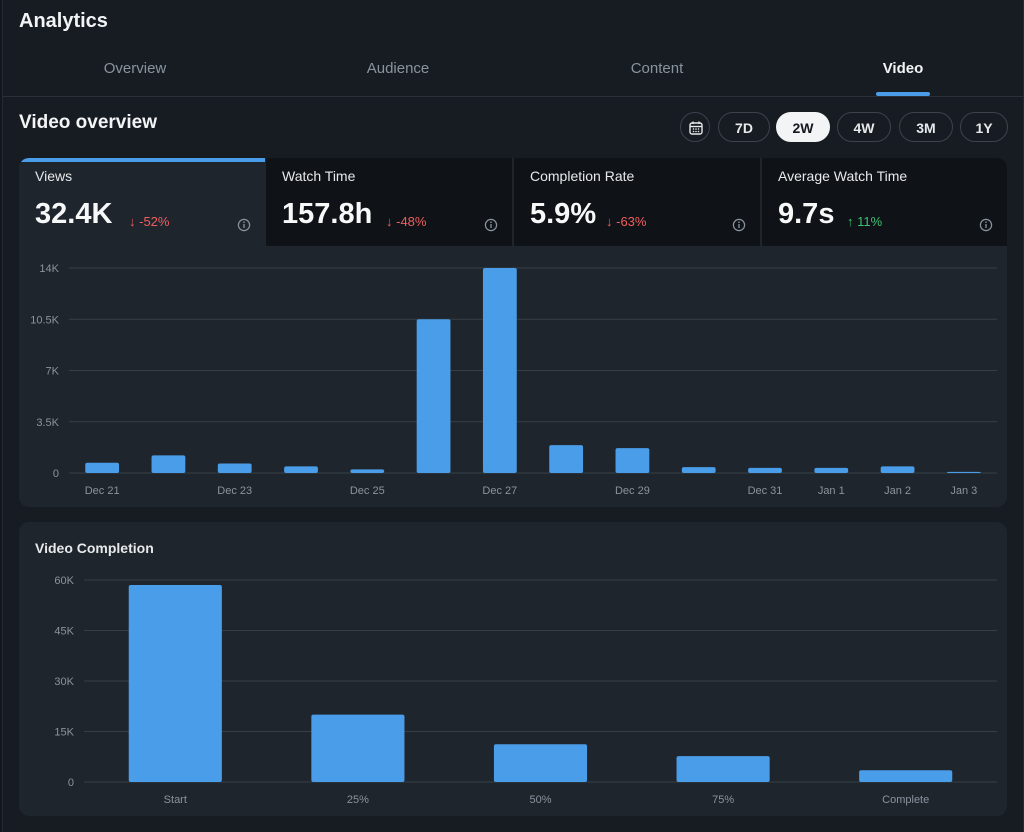 Image resolution: width=1024 pixels, height=832 pixels. Describe the element at coordinates (864, 127) in the screenshot. I see `range-4w-button: 4W` at that location.